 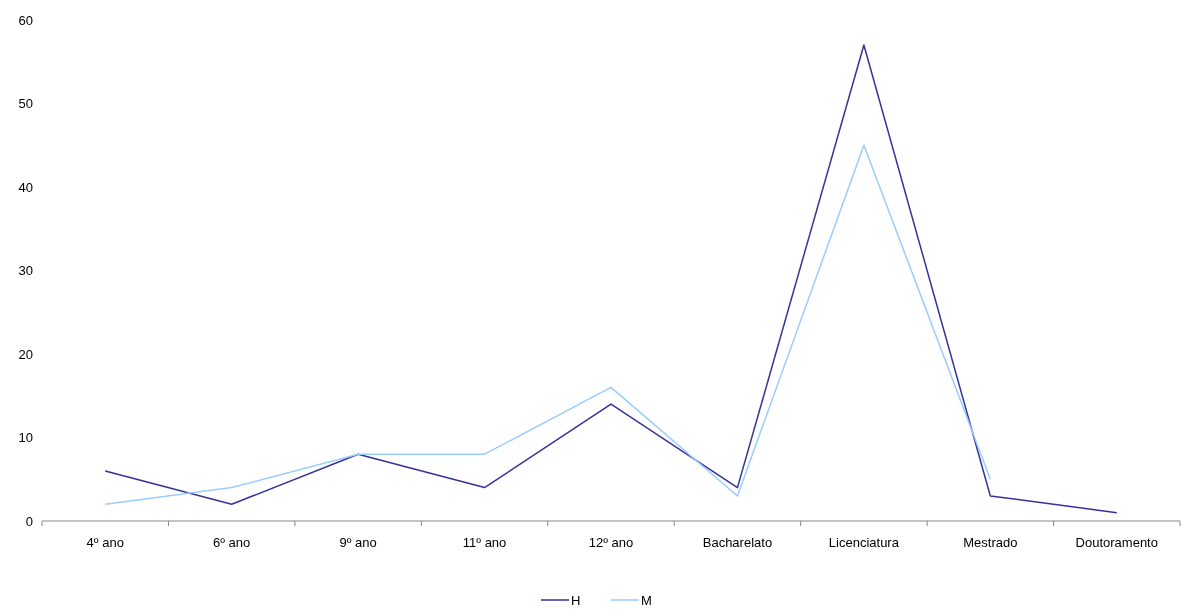 I want to click on x-tick-label: 6º ano, so click(x=232, y=542).